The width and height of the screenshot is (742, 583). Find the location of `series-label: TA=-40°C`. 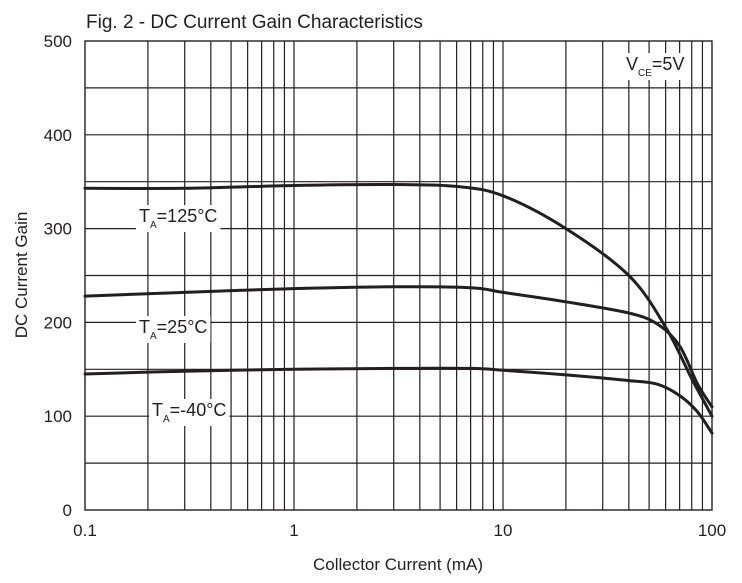

series-label: TA=-40°C is located at coordinates (189, 412).